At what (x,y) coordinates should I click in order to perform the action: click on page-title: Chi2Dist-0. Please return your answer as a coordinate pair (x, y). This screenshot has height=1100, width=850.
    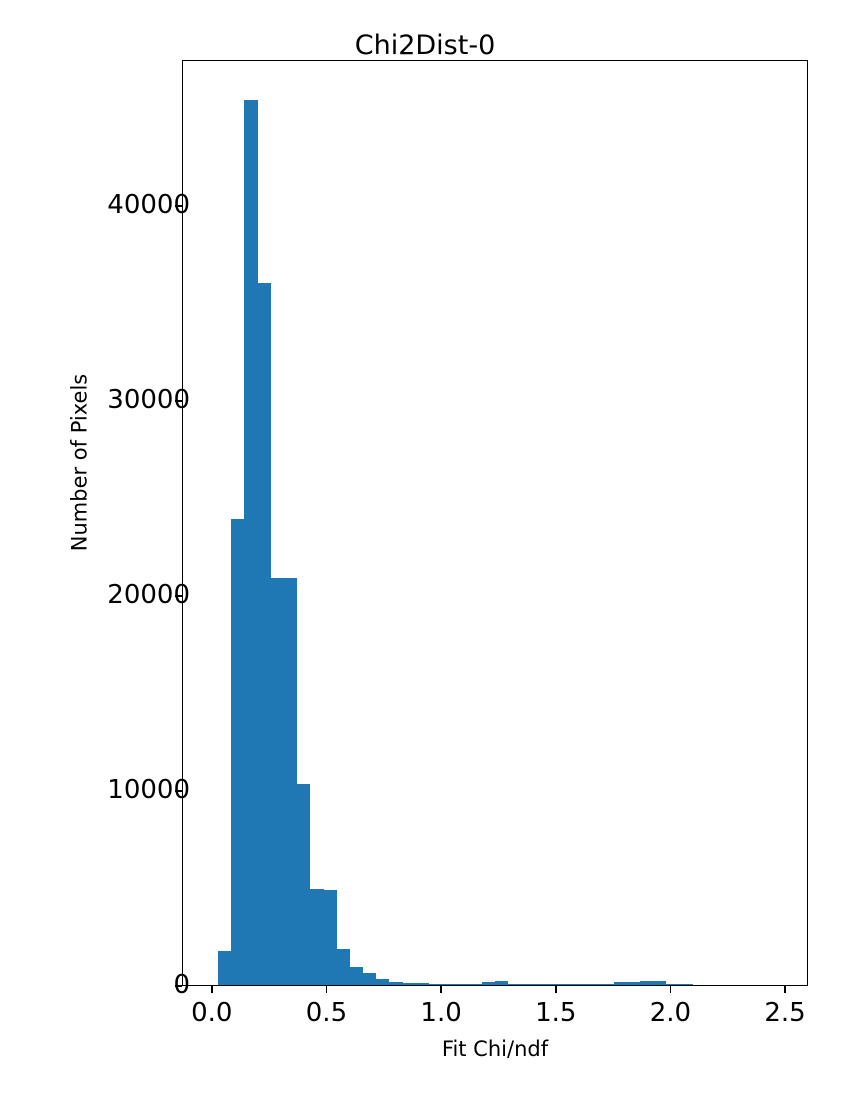
    Looking at the image, I should click on (425, 45).